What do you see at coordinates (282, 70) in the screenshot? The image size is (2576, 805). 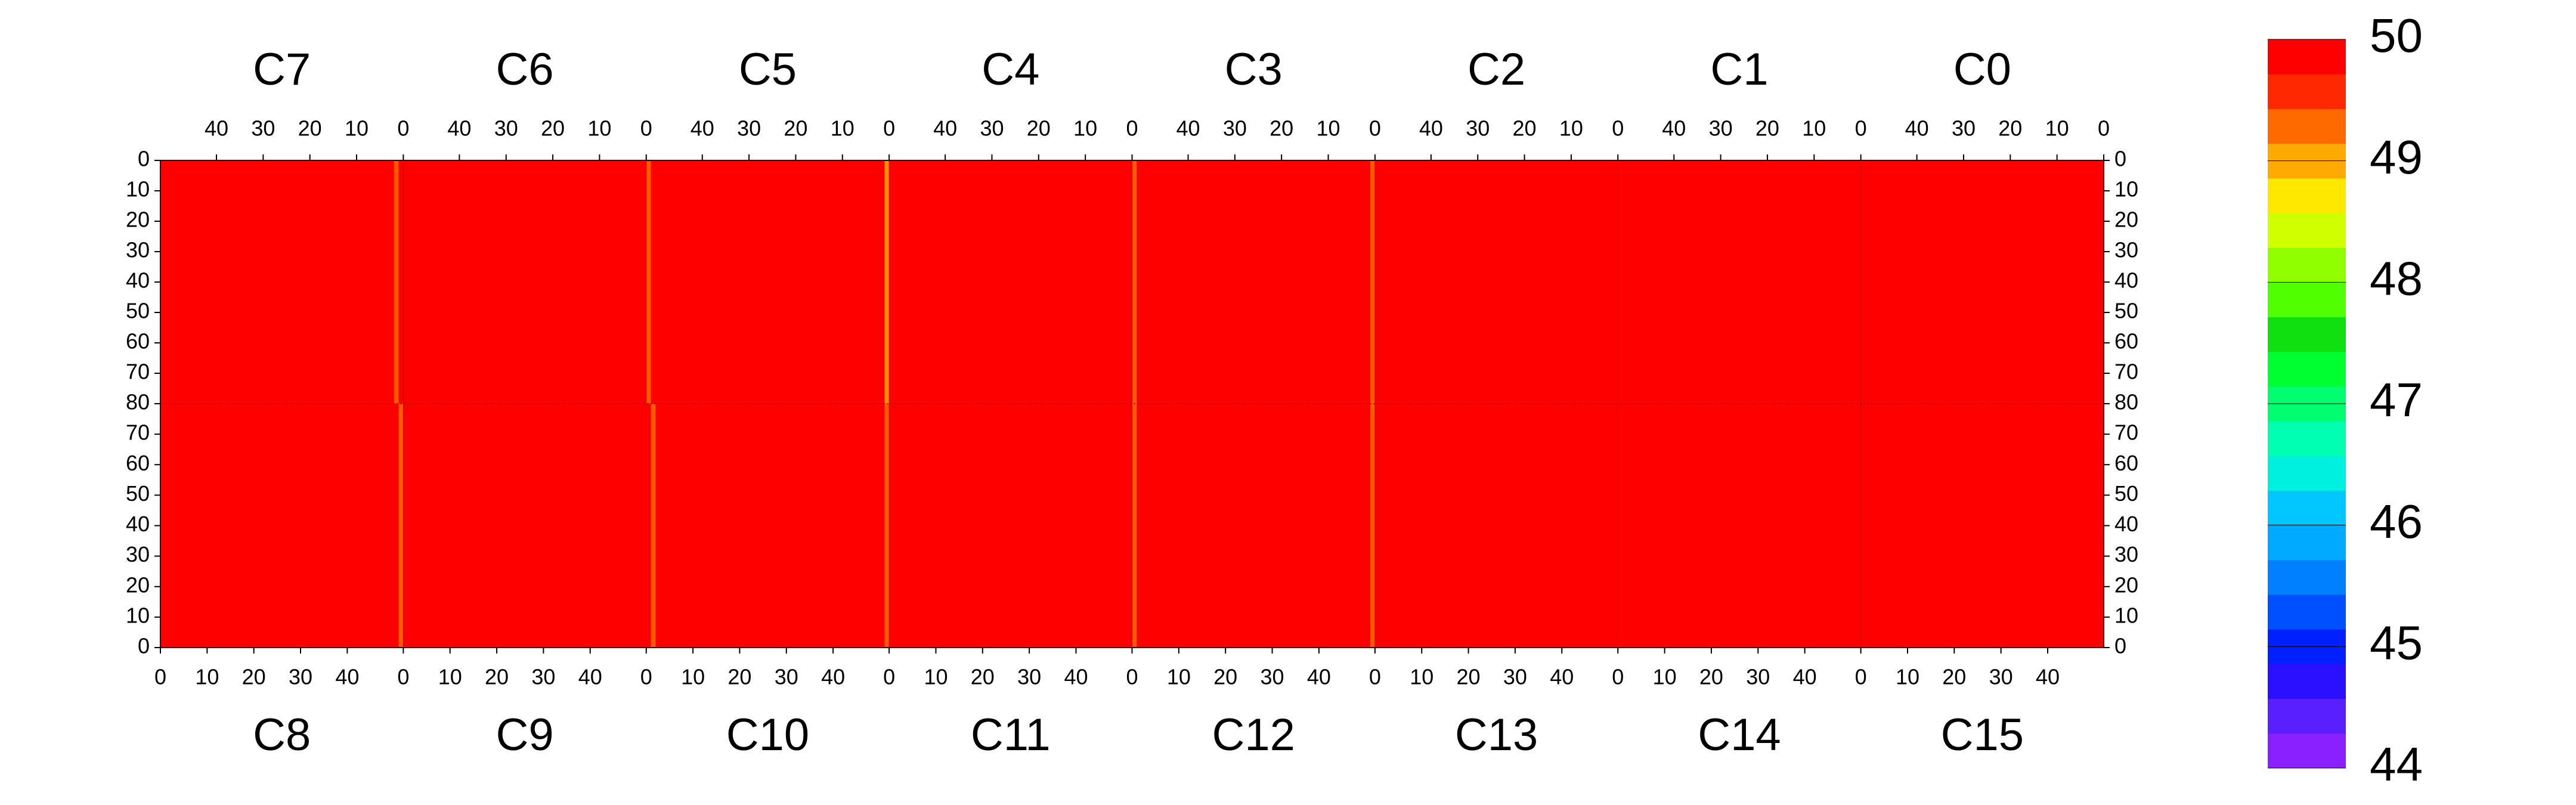 I see `chip-label: C7` at bounding box center [282, 70].